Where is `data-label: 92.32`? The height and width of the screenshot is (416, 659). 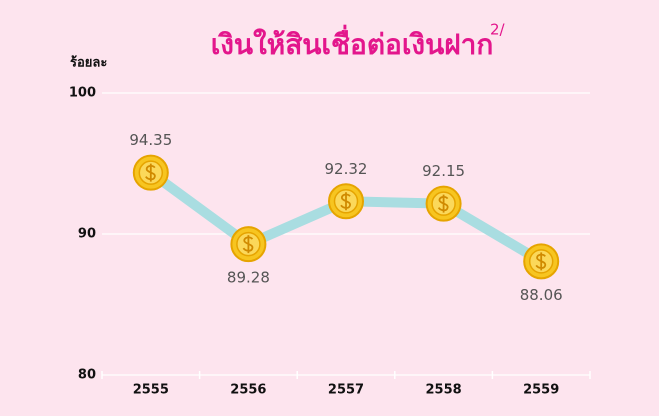 data-label: 92.32 is located at coordinates (346, 169).